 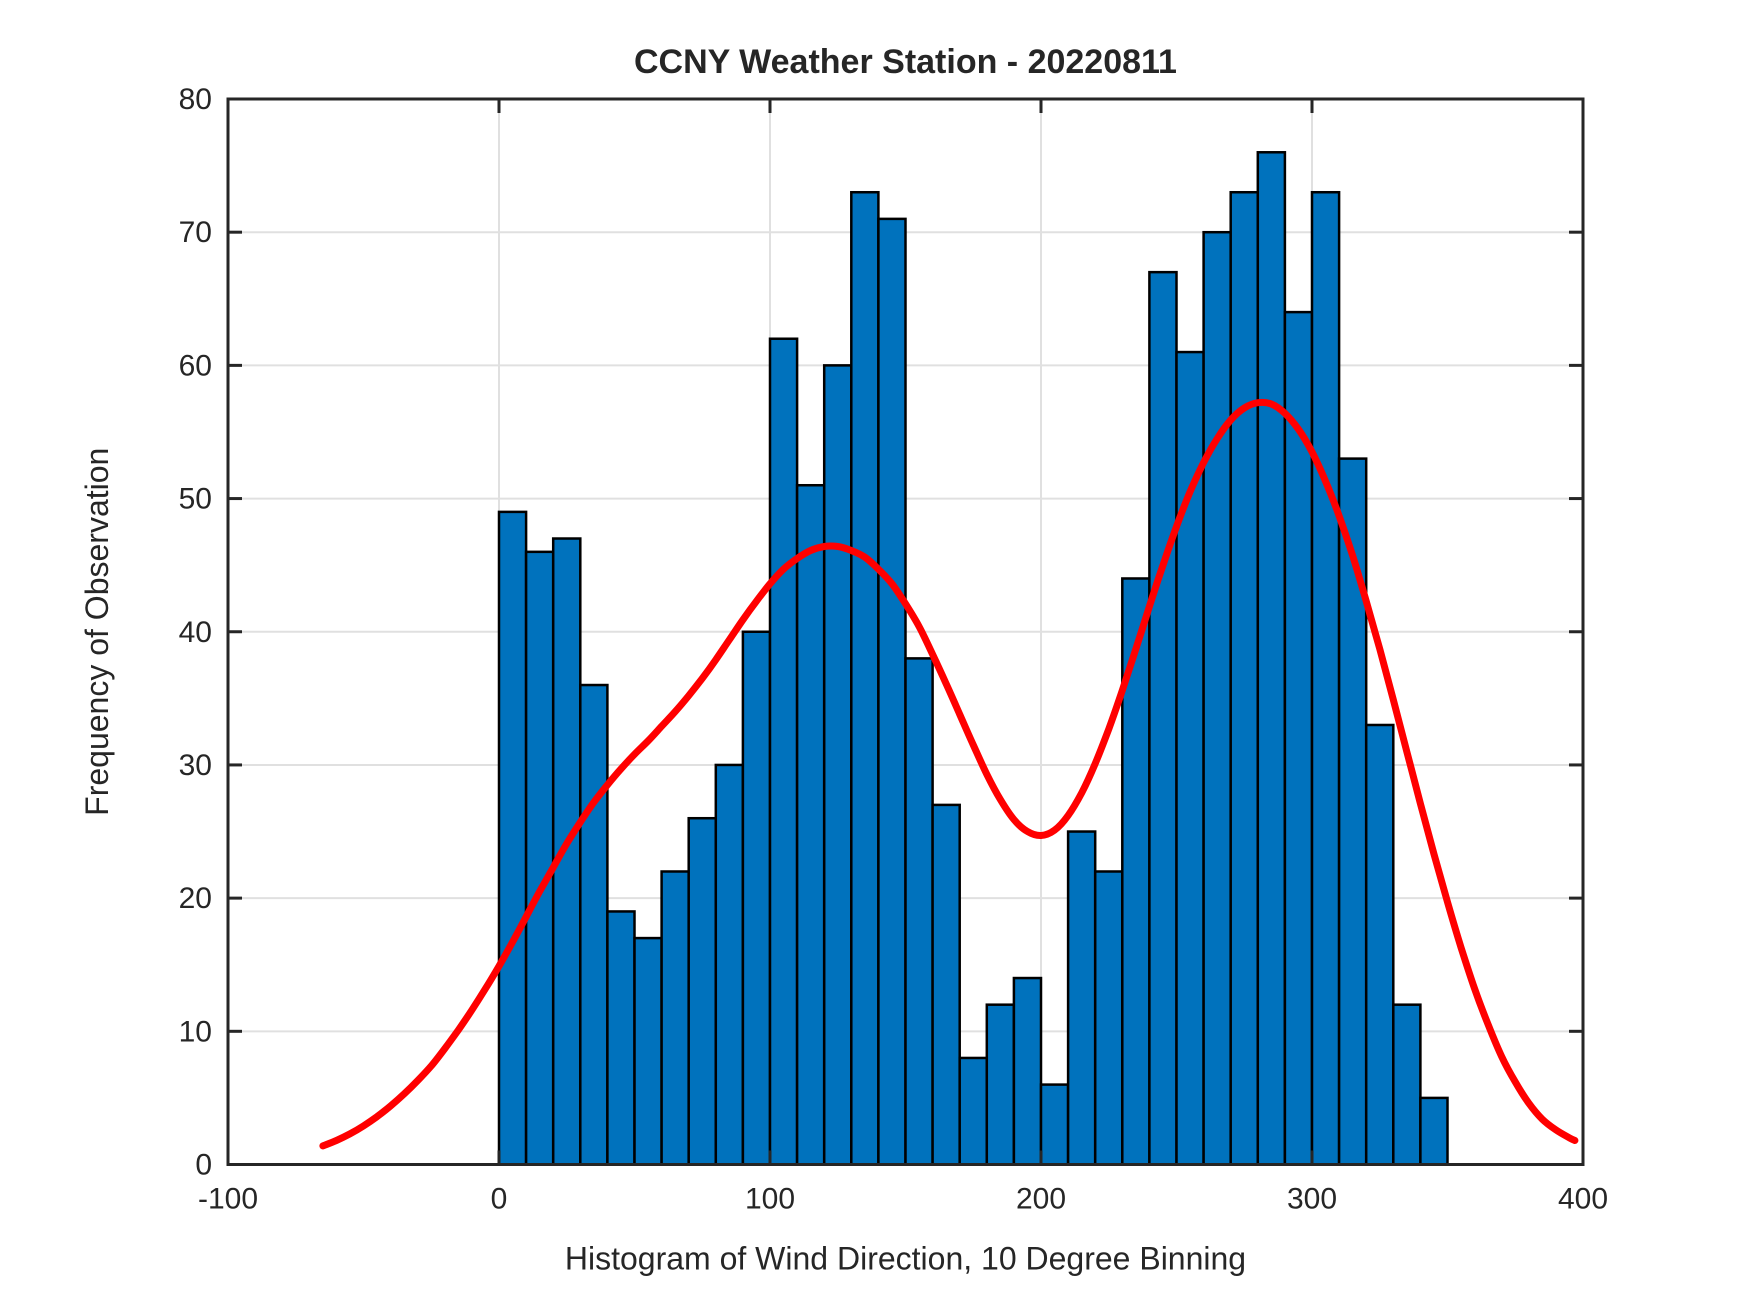 What do you see at coordinates (1312, 1199) in the screenshot?
I see `x-tick-label-300: 300` at bounding box center [1312, 1199].